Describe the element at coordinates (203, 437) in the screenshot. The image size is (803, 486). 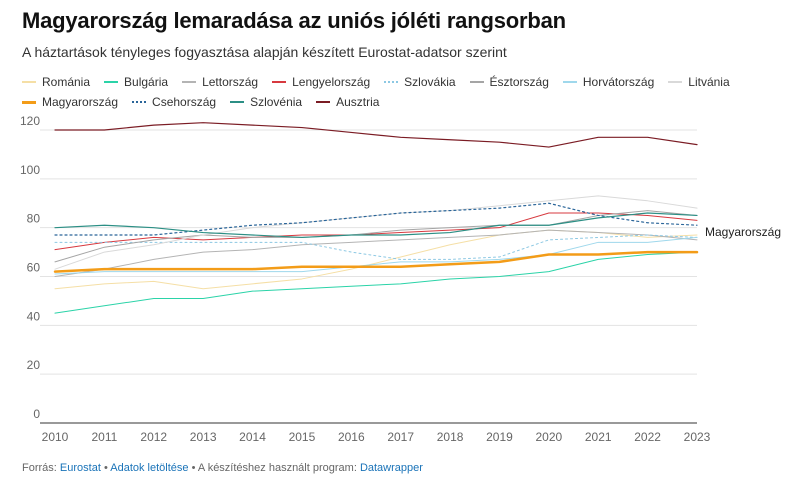
I see `x-tick-label: 2013` at that location.